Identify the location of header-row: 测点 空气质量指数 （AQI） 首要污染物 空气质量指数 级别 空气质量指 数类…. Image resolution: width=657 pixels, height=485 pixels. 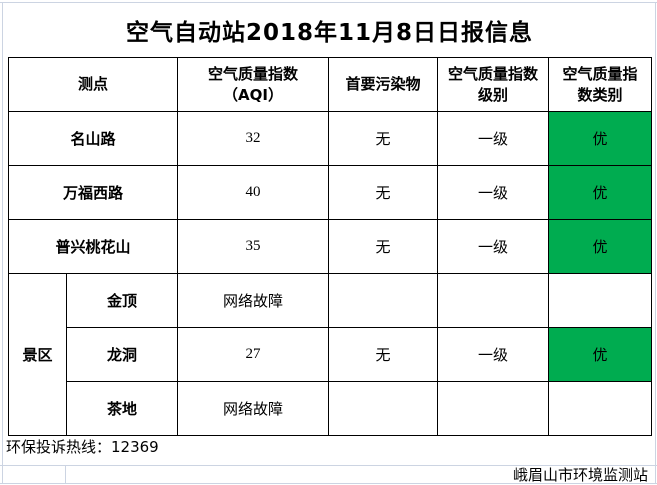
(330, 84).